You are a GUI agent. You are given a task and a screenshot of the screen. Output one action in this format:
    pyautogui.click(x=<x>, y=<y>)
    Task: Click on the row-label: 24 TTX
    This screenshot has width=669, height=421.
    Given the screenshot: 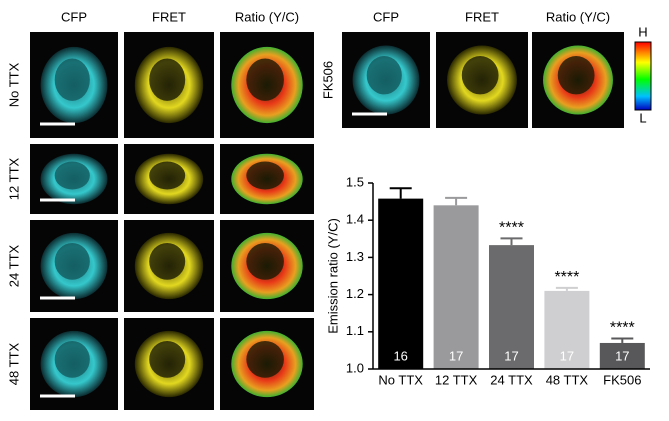 What is the action you would take?
    pyautogui.click(x=13, y=265)
    